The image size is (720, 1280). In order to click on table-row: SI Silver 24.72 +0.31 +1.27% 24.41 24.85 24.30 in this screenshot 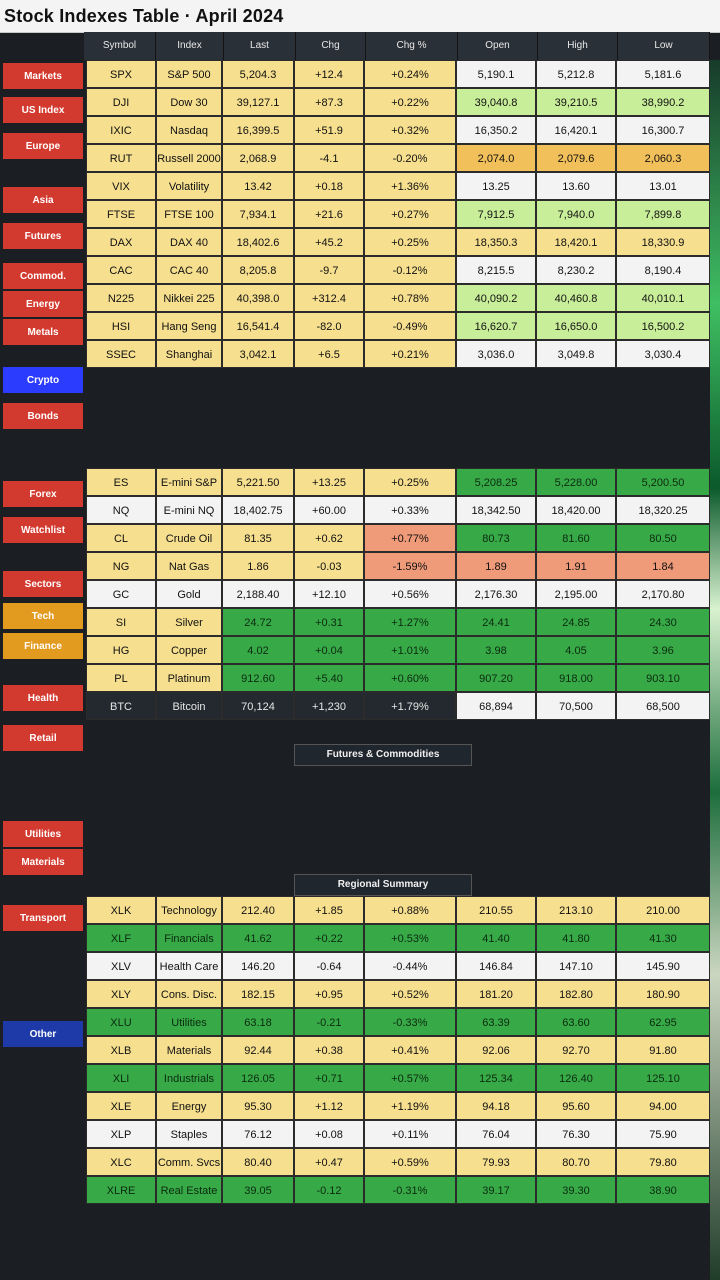, I will do `click(398, 622)`.